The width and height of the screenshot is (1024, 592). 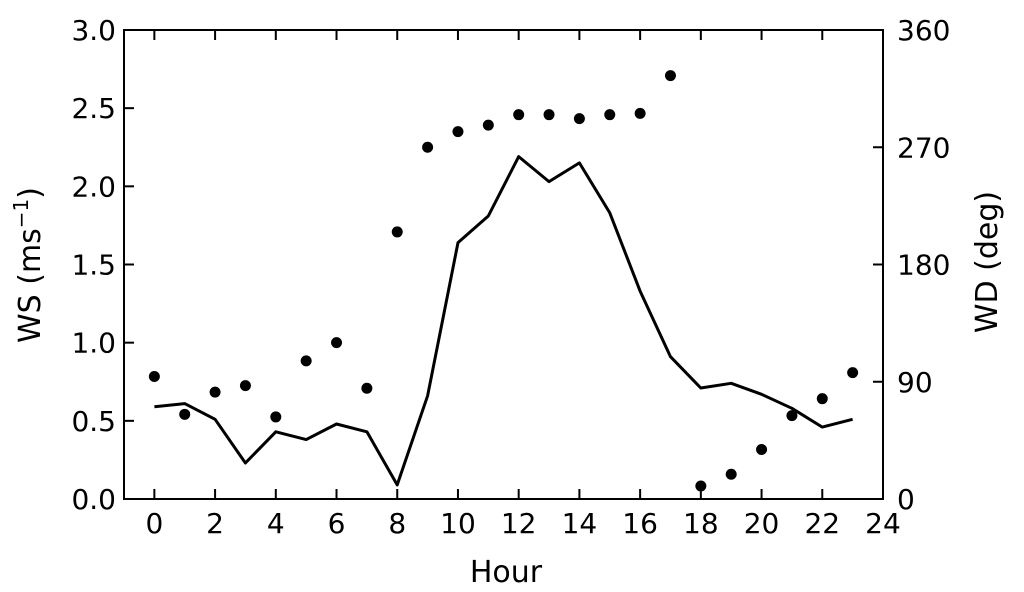 I want to click on y-left-tick-label: 0.0, so click(x=93, y=499).